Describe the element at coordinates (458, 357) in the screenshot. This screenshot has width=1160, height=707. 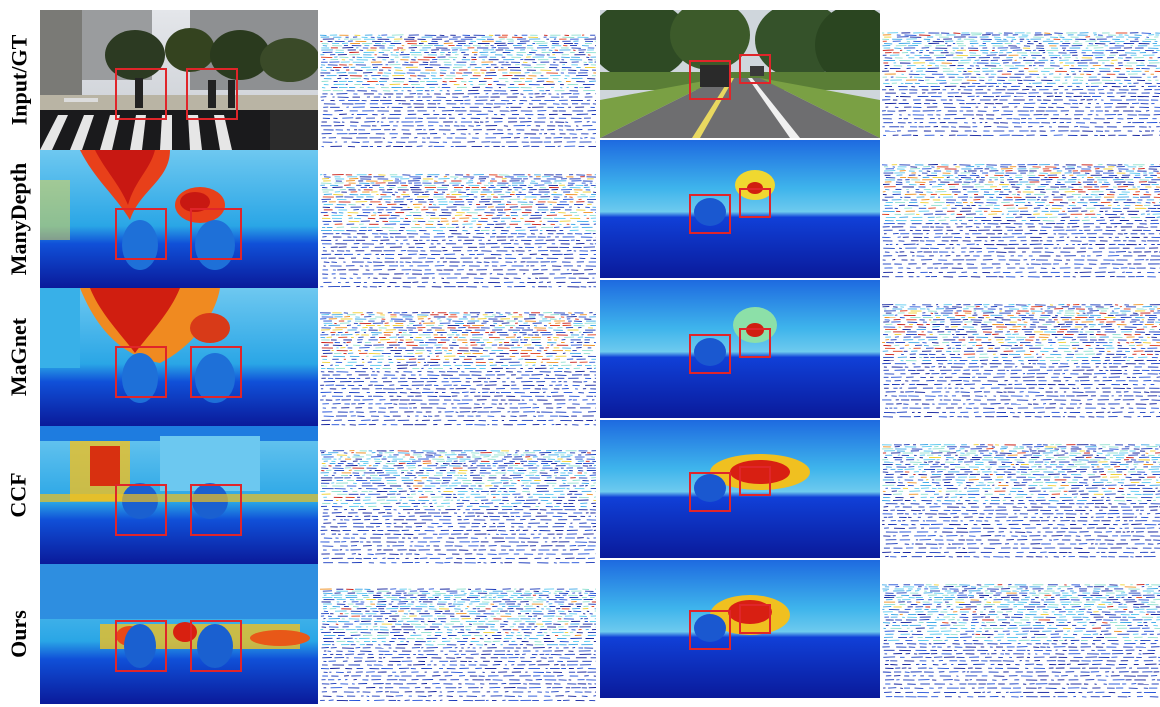
I see `error-map-magnet-scene-a` at that location.